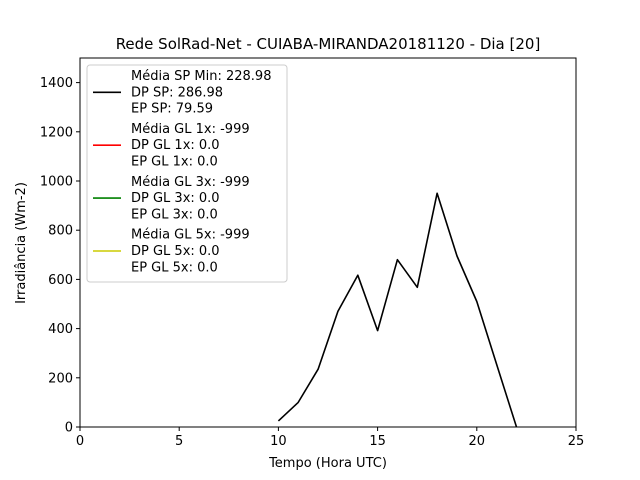 Image resolution: width=640 pixels, height=480 pixels. What do you see at coordinates (60, 329) in the screenshot?
I see `y-tick-label: 400` at bounding box center [60, 329].